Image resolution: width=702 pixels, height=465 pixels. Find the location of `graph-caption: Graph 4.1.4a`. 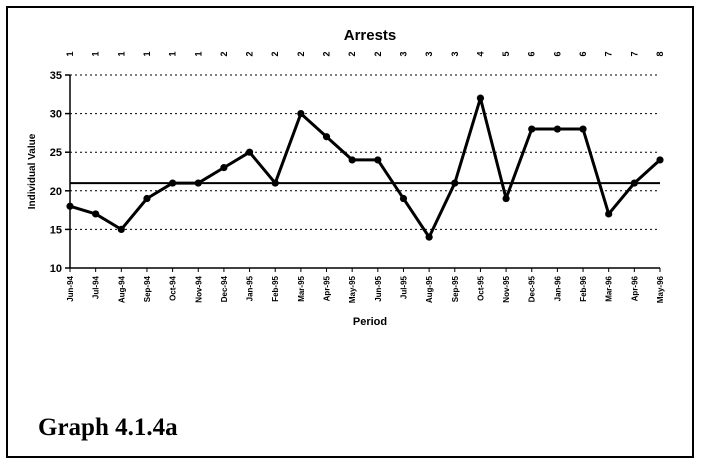

graph-caption: Graph 4.1.4a is located at coordinates (108, 427).